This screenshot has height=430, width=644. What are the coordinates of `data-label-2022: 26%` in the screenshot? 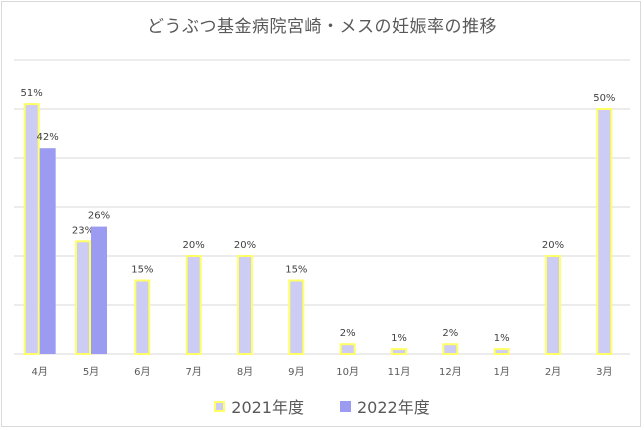 It's located at (99, 216).